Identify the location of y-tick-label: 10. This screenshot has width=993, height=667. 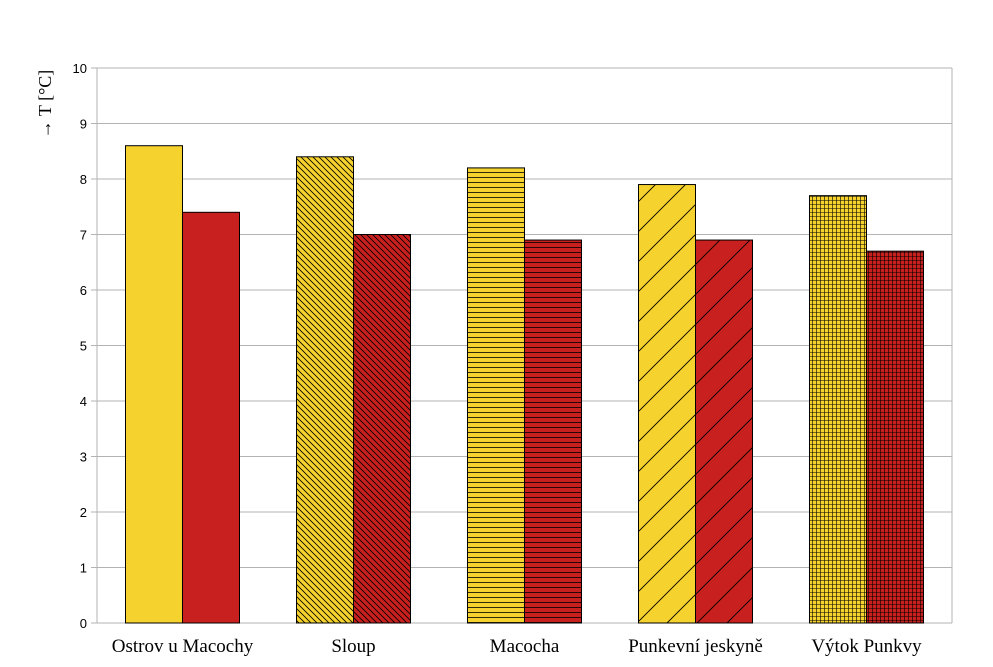
(80, 68).